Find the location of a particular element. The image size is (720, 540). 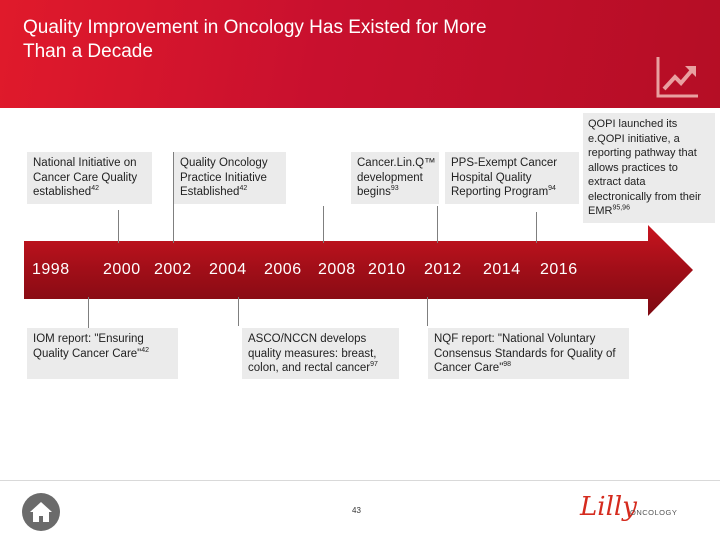

home-button is located at coordinates (41, 512).